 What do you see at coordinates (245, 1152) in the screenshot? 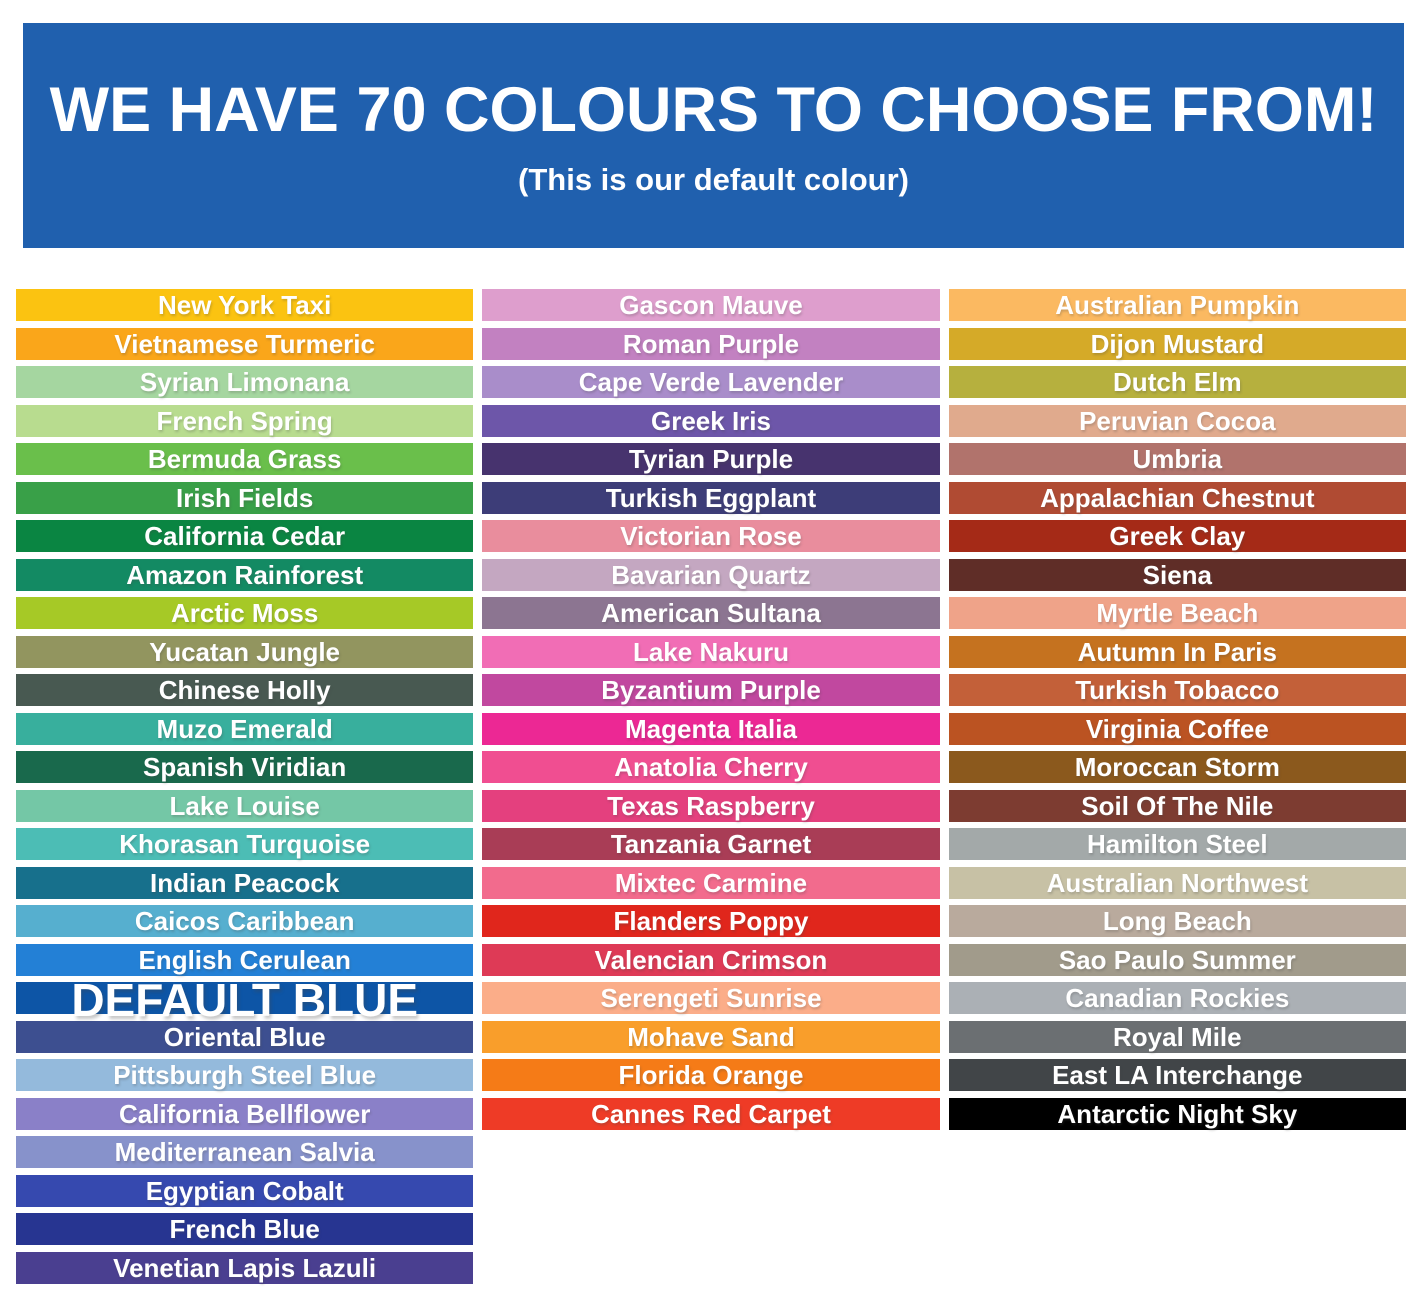
I see `color-swatch: Mediterranean Salvia` at bounding box center [245, 1152].